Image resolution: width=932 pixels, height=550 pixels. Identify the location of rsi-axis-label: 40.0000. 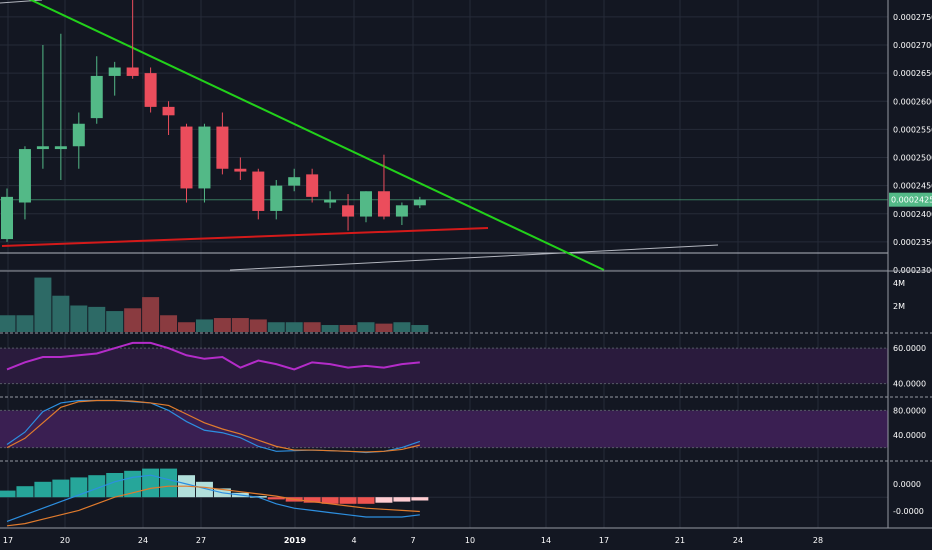
(909, 384).